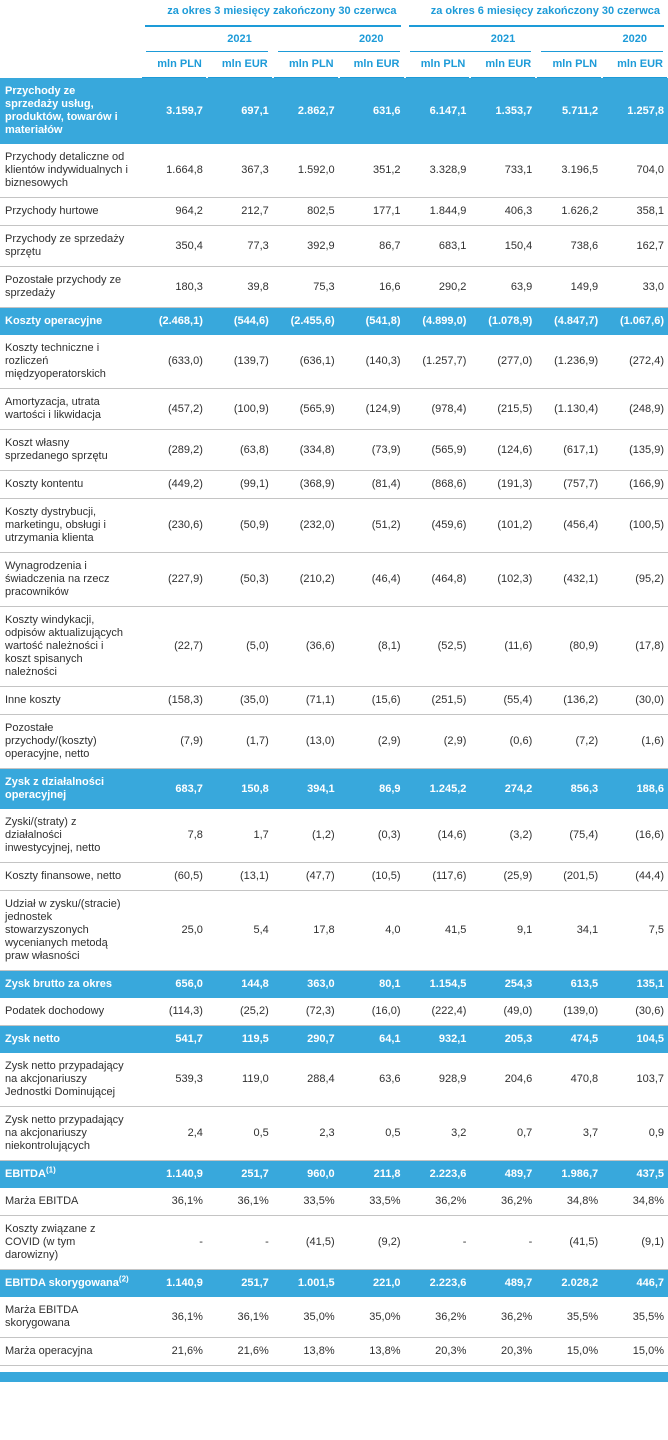 The image size is (668, 1440). Describe the element at coordinates (518, 1039) in the screenshot. I see `cell-value: 205,3` at that location.